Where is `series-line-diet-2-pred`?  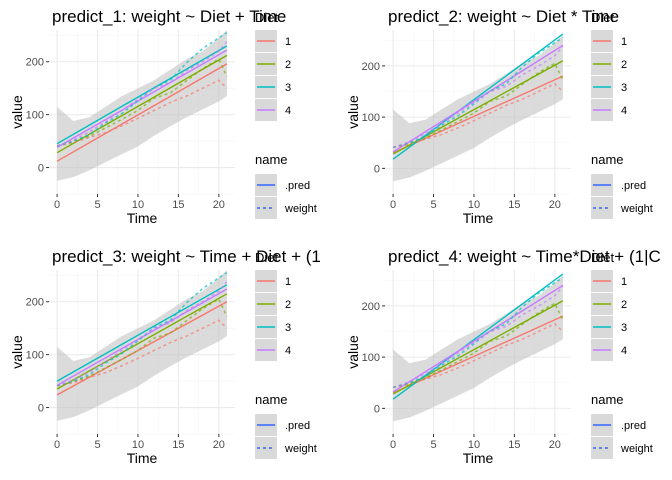
series-line-diet-2-pred is located at coordinates (142, 104).